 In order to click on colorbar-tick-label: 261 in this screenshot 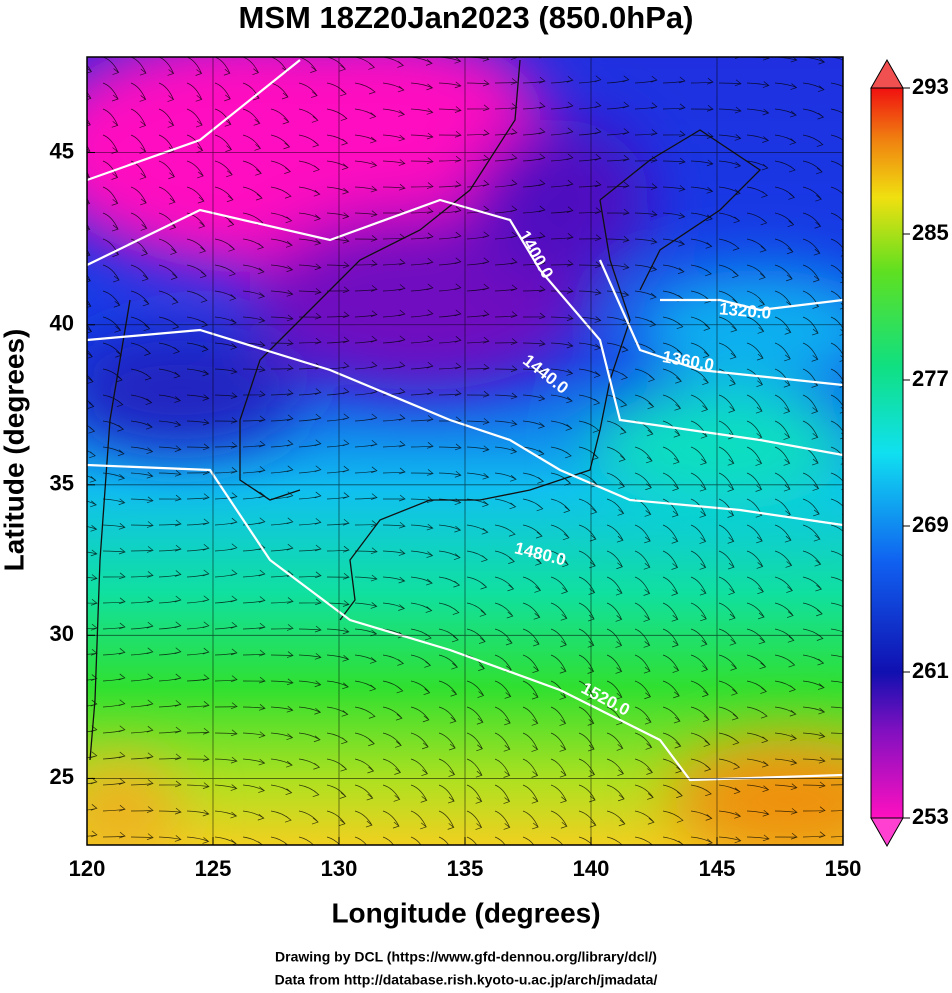, I will do `click(930, 670)`.